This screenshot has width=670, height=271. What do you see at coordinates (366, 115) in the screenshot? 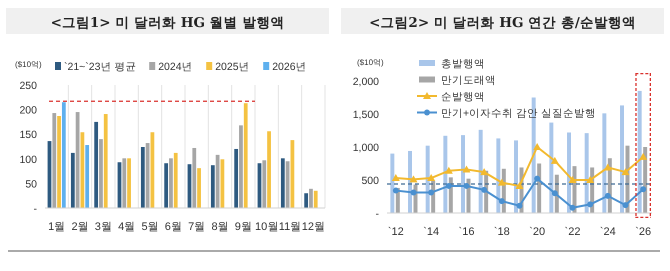
I see `y-tick-label: 1,500` at bounding box center [366, 115].